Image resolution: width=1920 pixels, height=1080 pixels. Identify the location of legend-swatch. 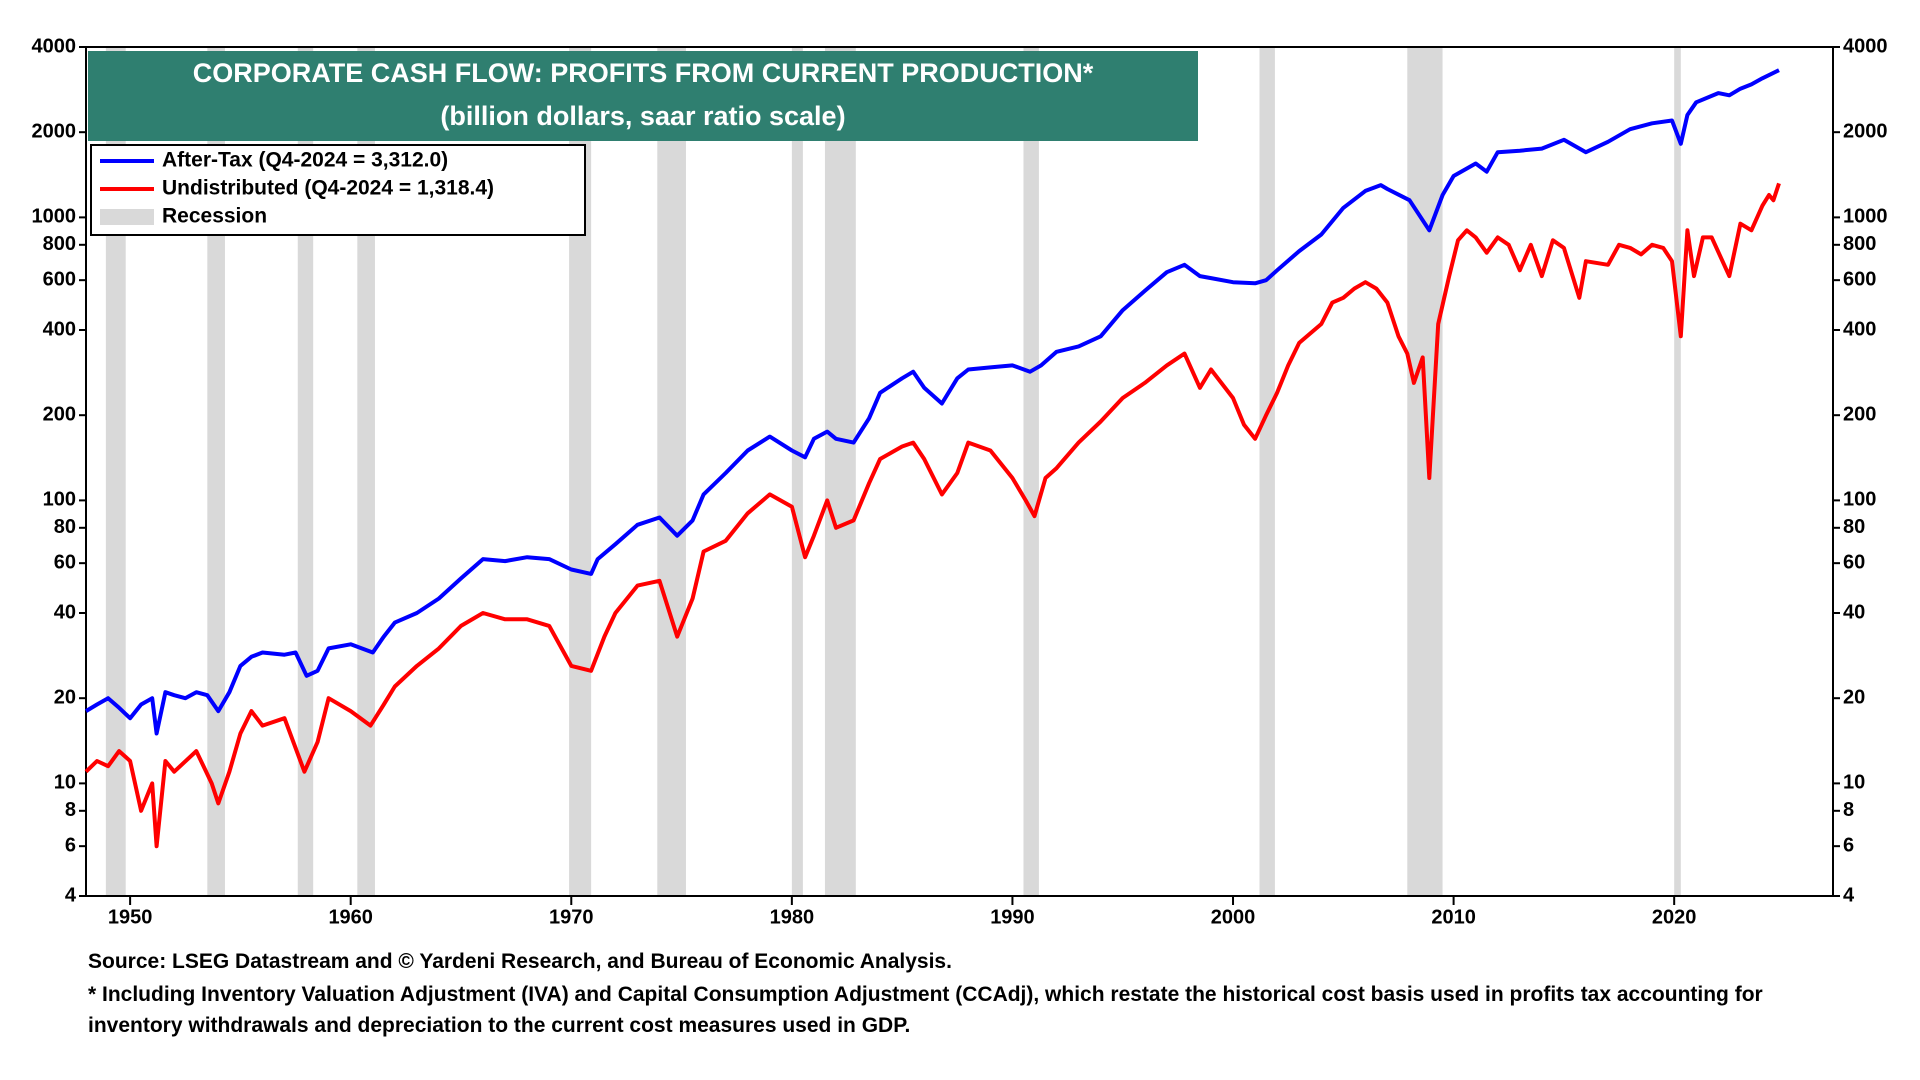
(127, 217).